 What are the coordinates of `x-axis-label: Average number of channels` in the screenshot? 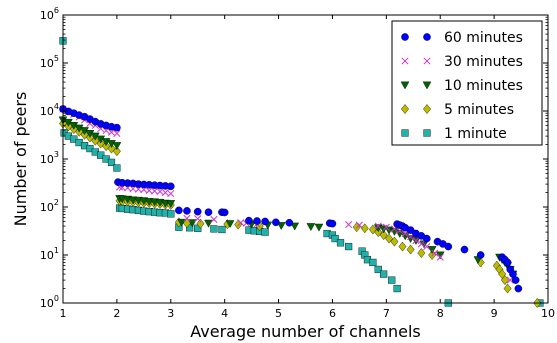 It's located at (305, 331).